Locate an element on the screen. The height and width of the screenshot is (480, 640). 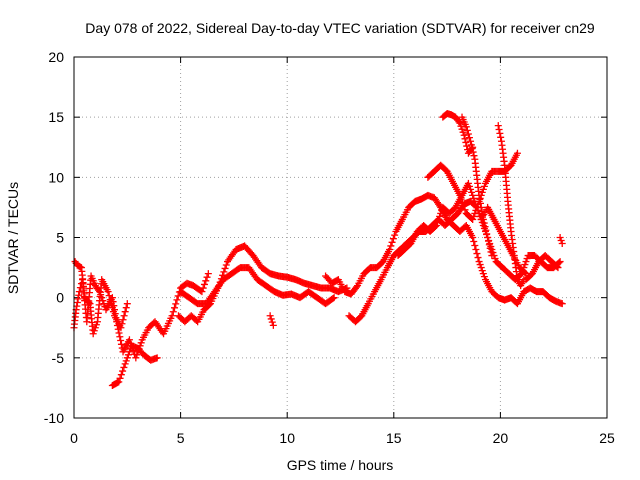
series-track-j is located at coordinates (472, 186).